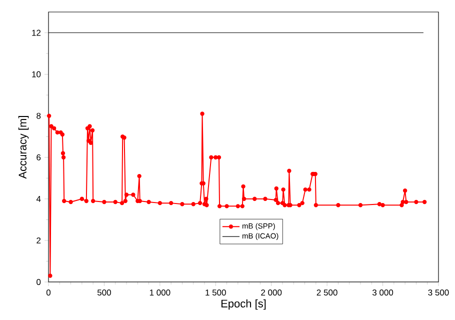 The width and height of the screenshot is (455, 320). Describe the element at coordinates (38, 240) in the screenshot. I see `y-tick-label: 2` at that location.